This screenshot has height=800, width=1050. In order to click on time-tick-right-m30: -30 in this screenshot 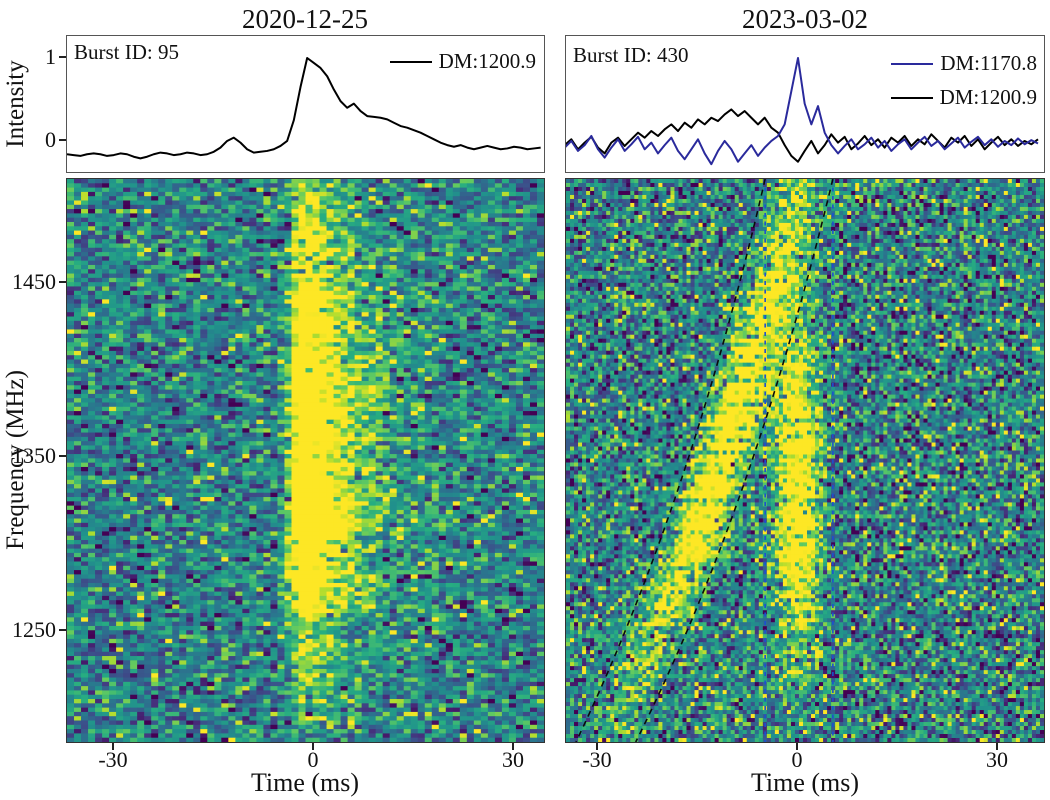, I will do `click(597, 759)`.